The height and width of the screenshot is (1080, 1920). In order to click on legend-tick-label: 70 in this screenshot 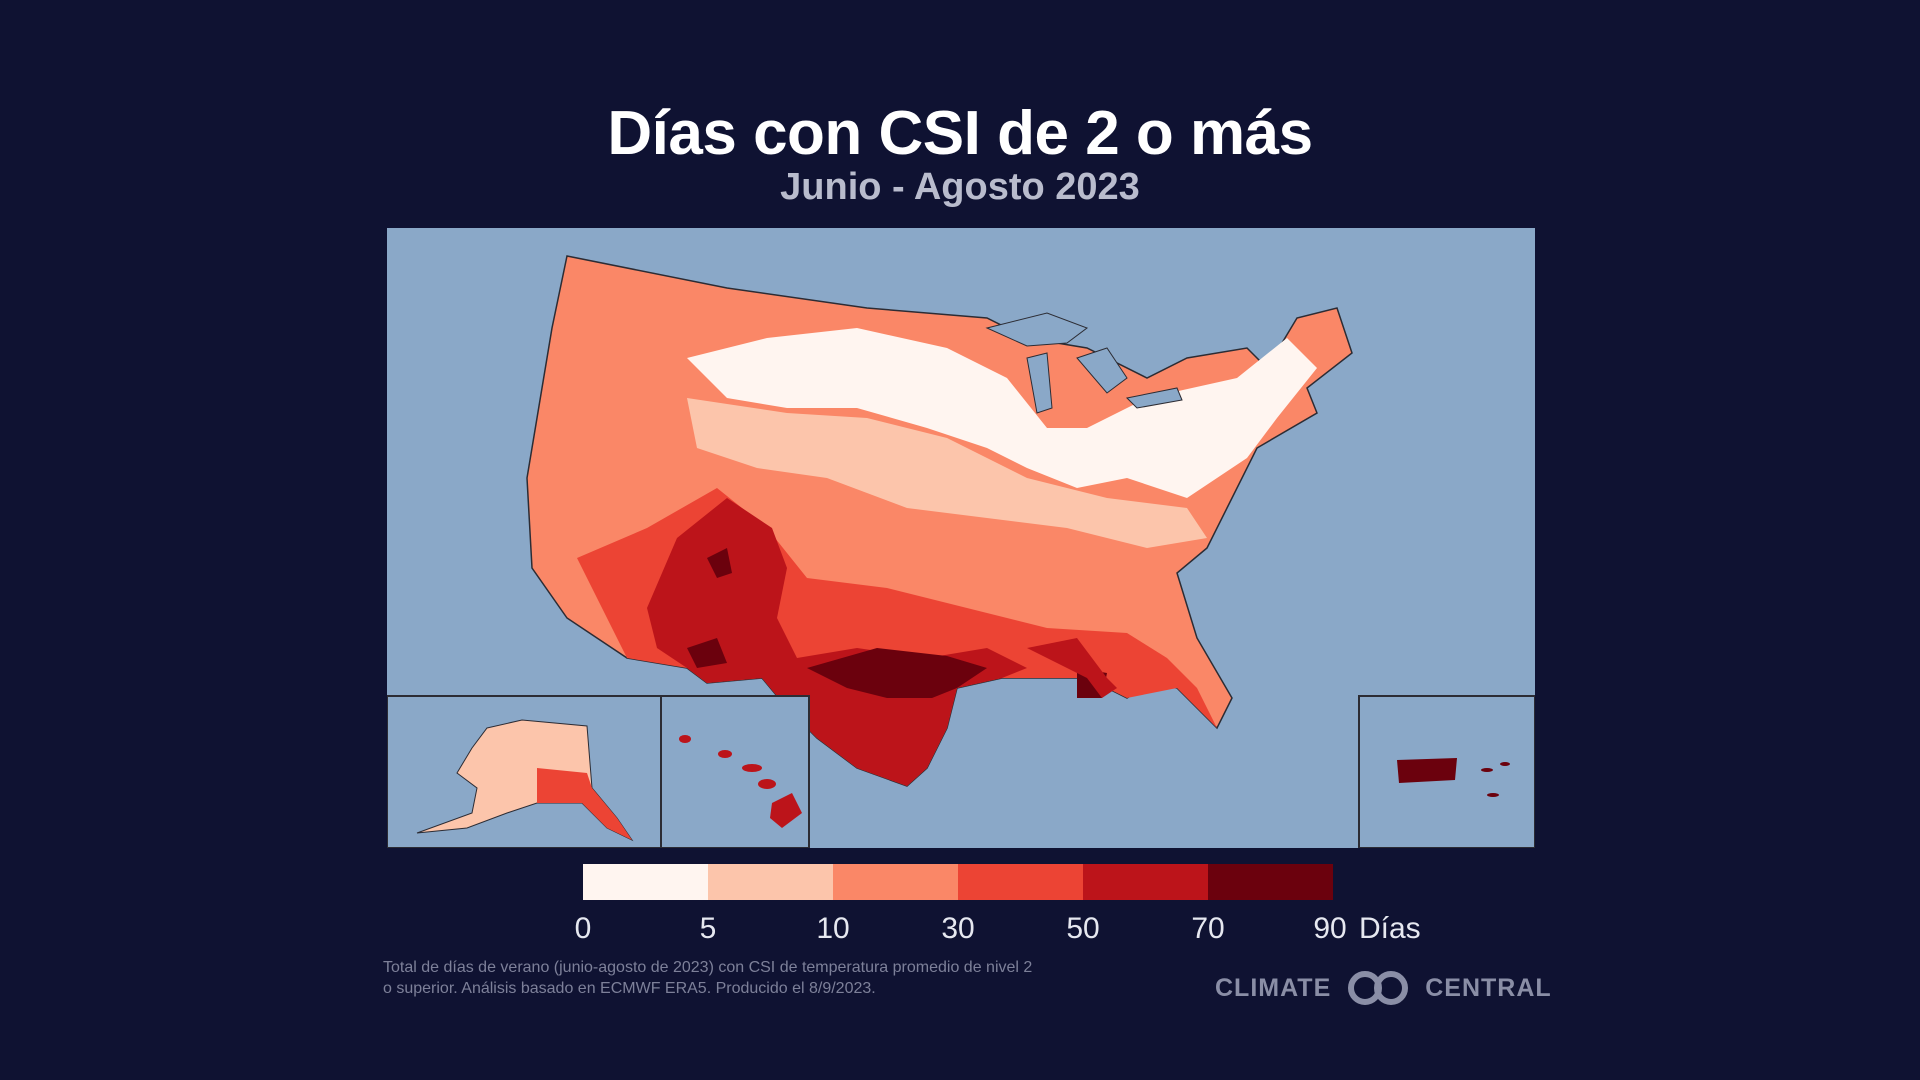, I will do `click(1208, 928)`.